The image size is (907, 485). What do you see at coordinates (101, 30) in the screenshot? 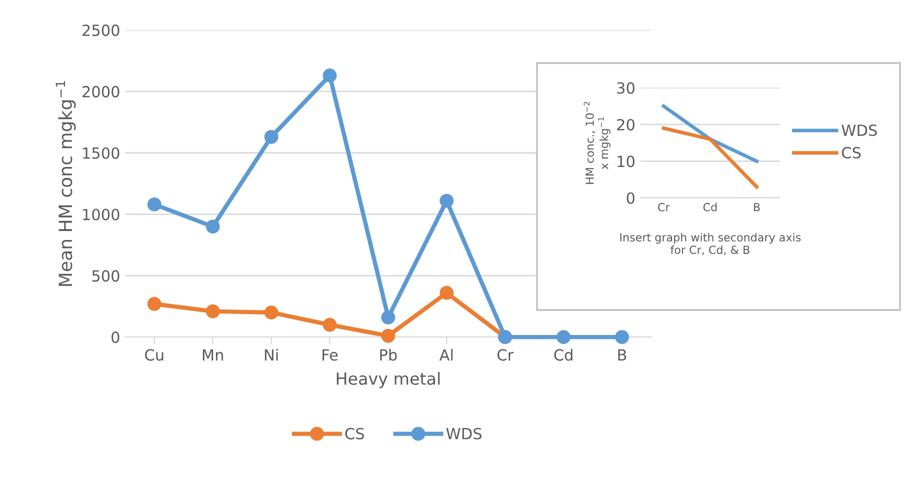
I see `y-tick-label: 2500` at bounding box center [101, 30].